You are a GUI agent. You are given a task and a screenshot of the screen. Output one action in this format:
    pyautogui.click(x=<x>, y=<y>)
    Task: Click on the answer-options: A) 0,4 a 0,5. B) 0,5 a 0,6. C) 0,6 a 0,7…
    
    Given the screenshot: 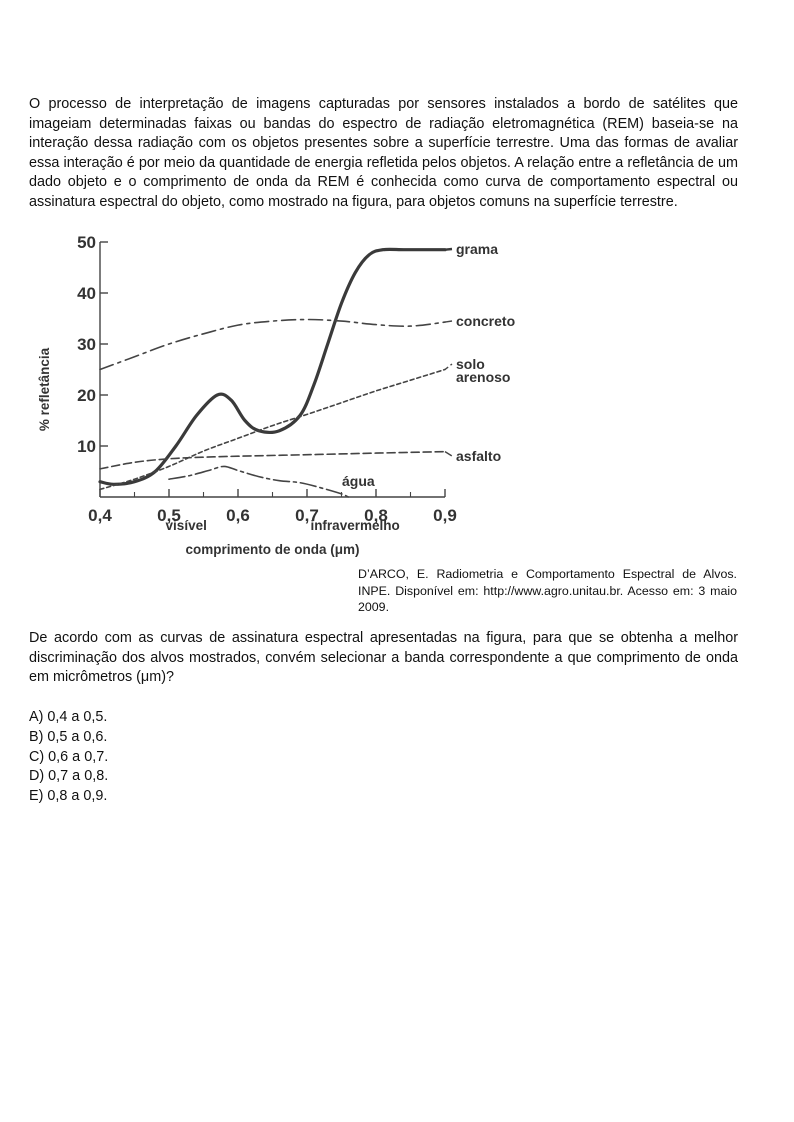 What is the action you would take?
    pyautogui.click(x=68, y=757)
    